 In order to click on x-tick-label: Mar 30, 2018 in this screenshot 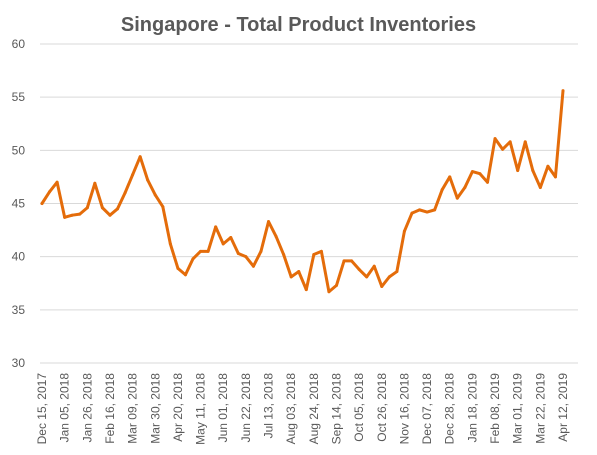, I will do `click(155, 408)`.